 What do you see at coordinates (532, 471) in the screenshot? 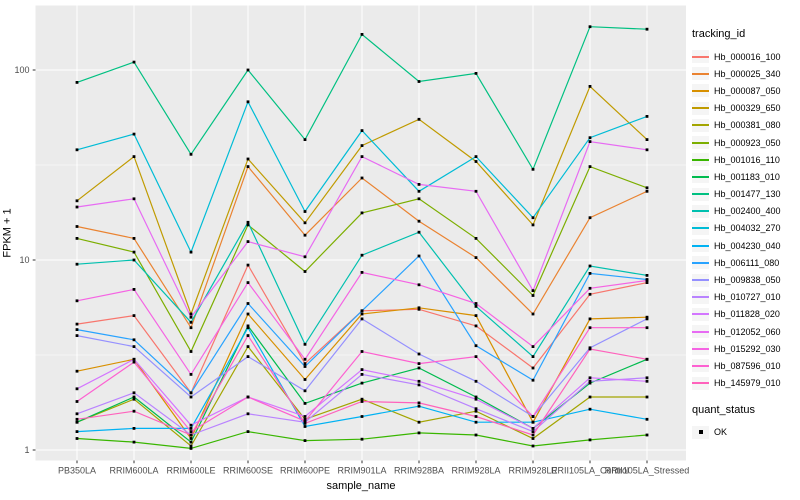
I see `x-tick-label: RRIM928LE` at bounding box center [532, 471].